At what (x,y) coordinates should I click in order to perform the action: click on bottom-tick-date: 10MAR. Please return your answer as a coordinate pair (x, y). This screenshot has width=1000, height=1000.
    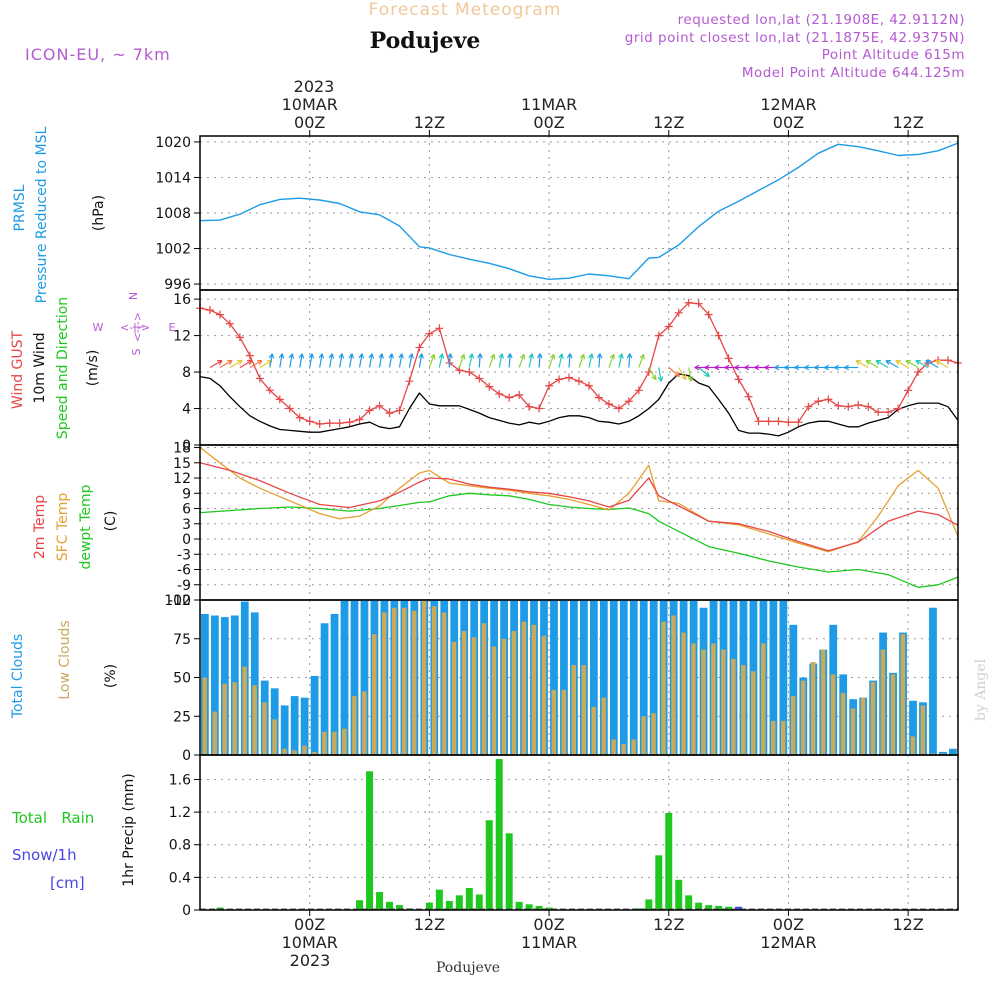
    Looking at the image, I should click on (310, 942).